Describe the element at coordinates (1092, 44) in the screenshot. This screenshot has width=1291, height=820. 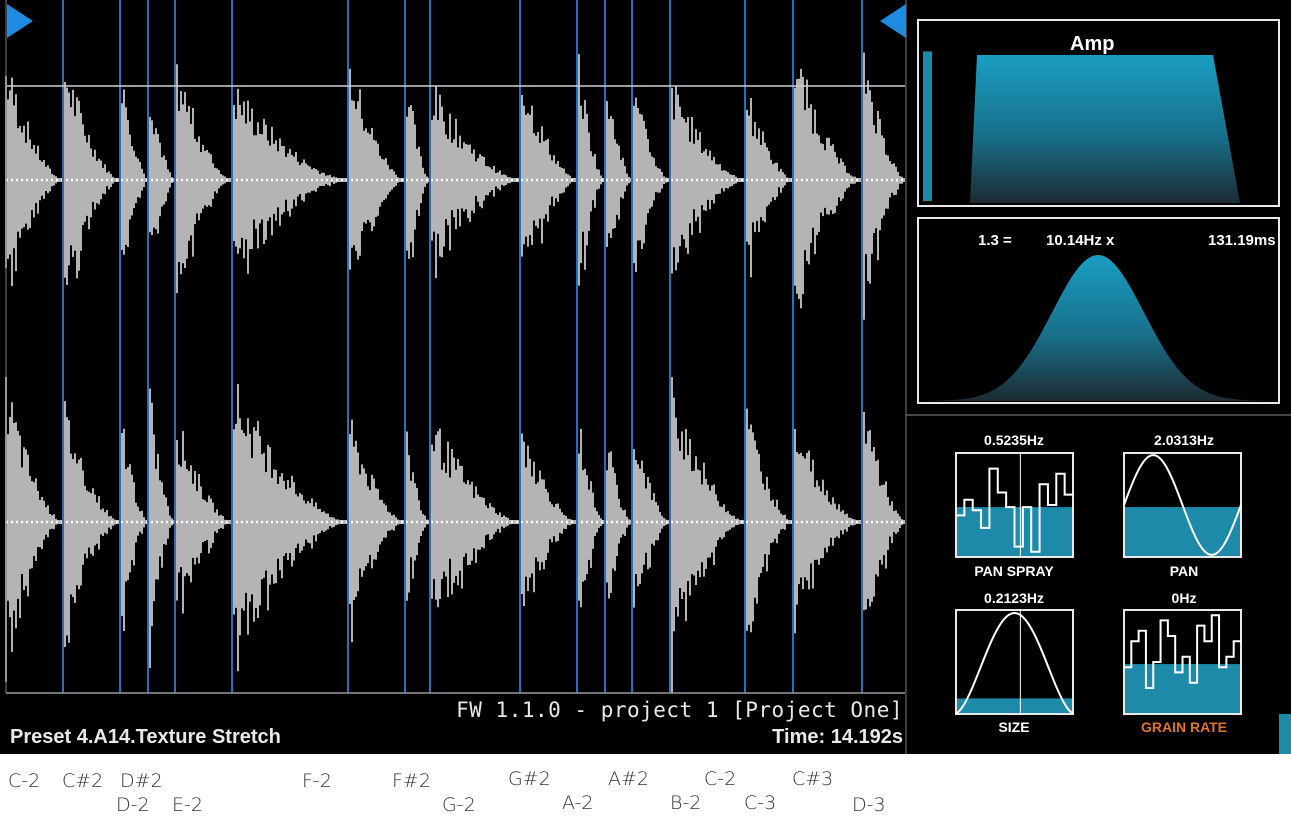
I see `amp-panel-title: Amp` at that location.